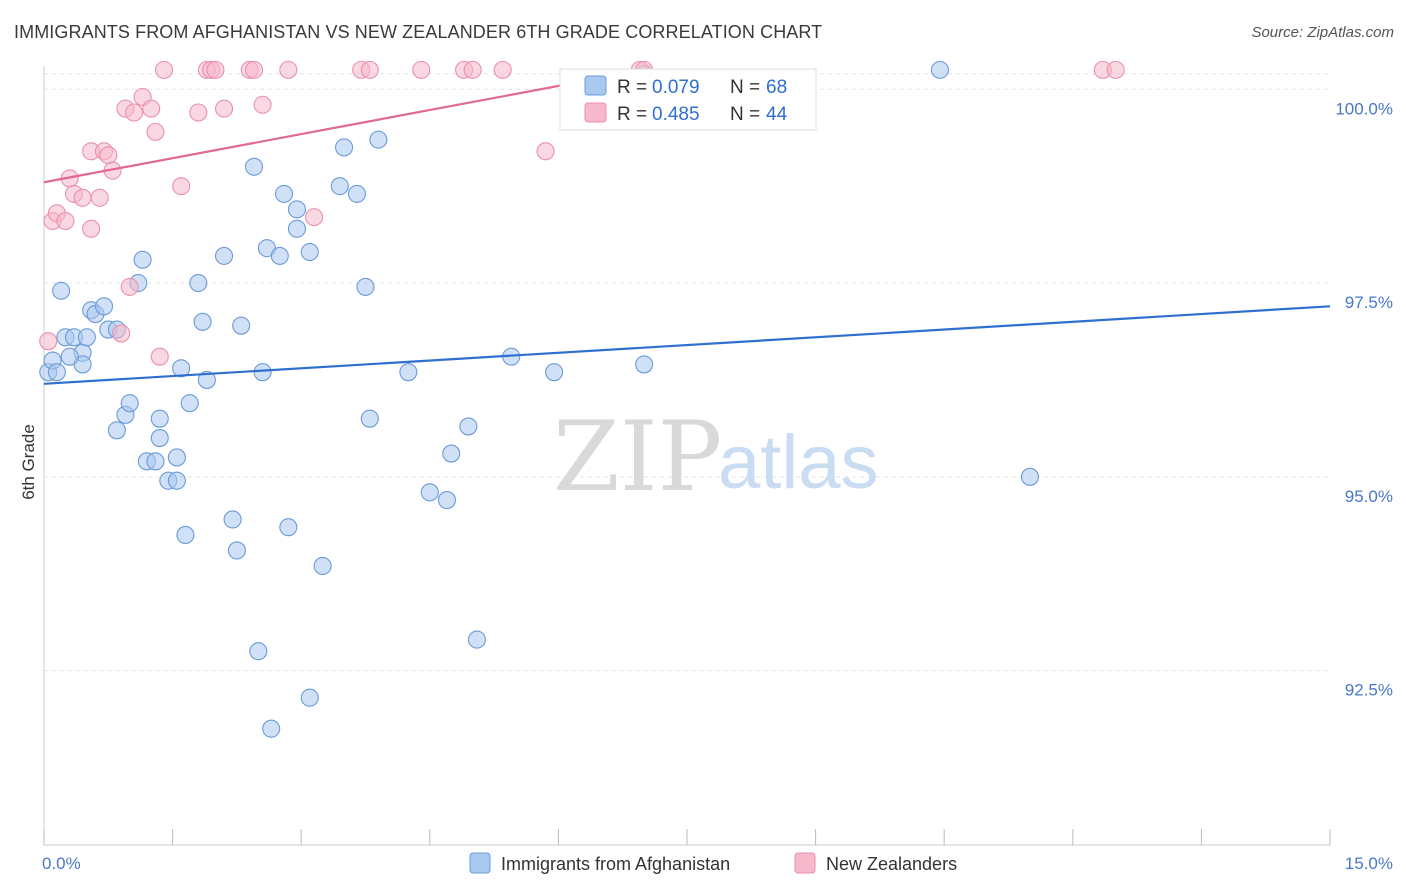 The image size is (1406, 892). What do you see at coordinates (1322, 32) in the screenshot?
I see `source-credit: Source: ZipAtlas.com` at bounding box center [1322, 32].